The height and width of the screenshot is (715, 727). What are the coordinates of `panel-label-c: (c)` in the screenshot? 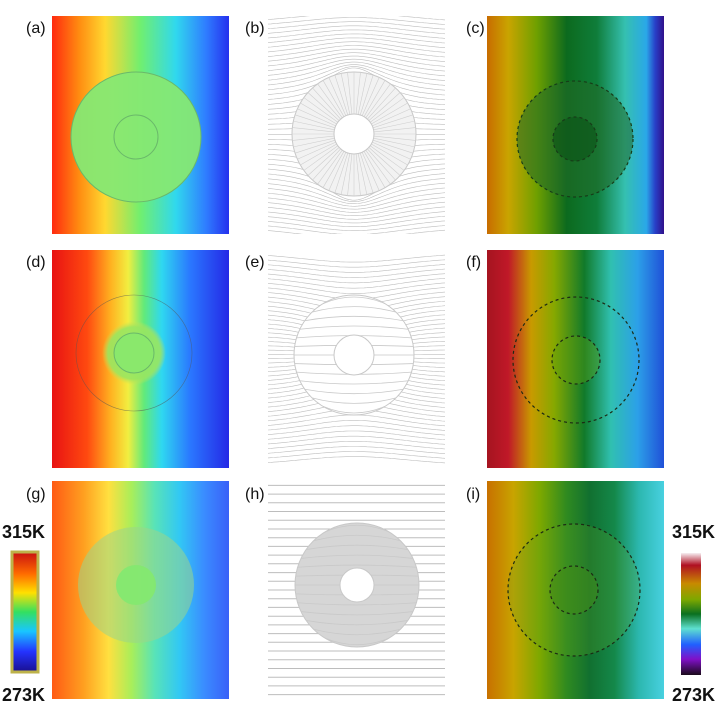 It's located at (475, 28).